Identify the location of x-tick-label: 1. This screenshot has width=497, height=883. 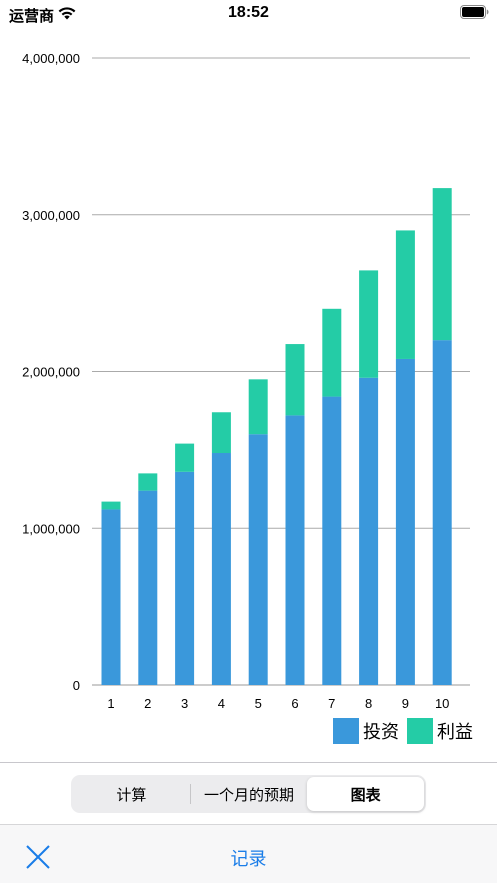
(110, 703).